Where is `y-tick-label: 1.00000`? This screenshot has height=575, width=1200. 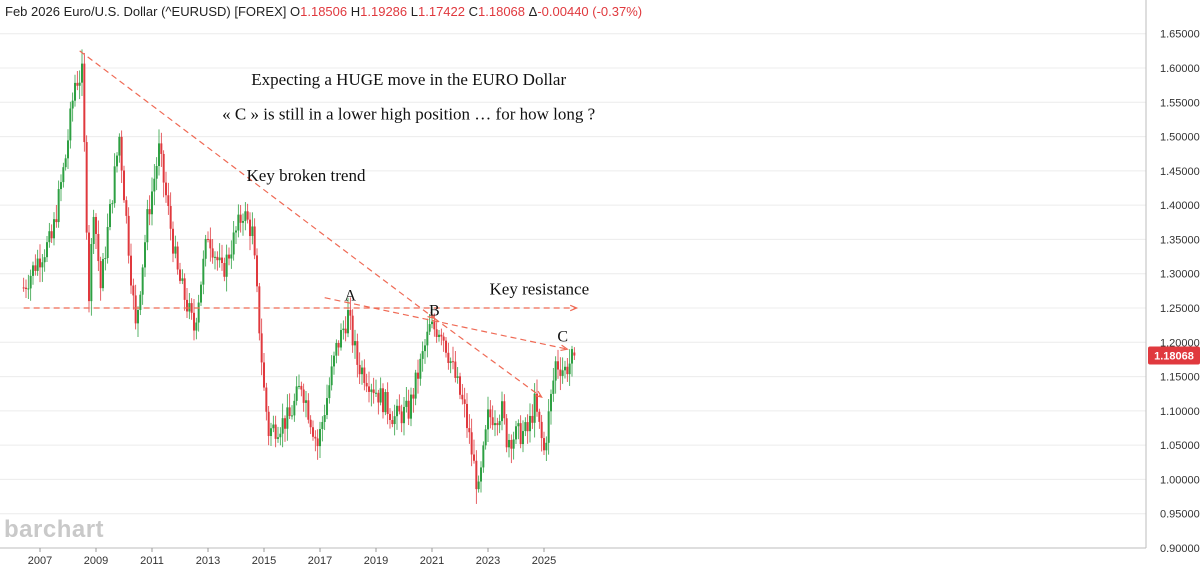 y-tick-label: 1.00000 is located at coordinates (1180, 480).